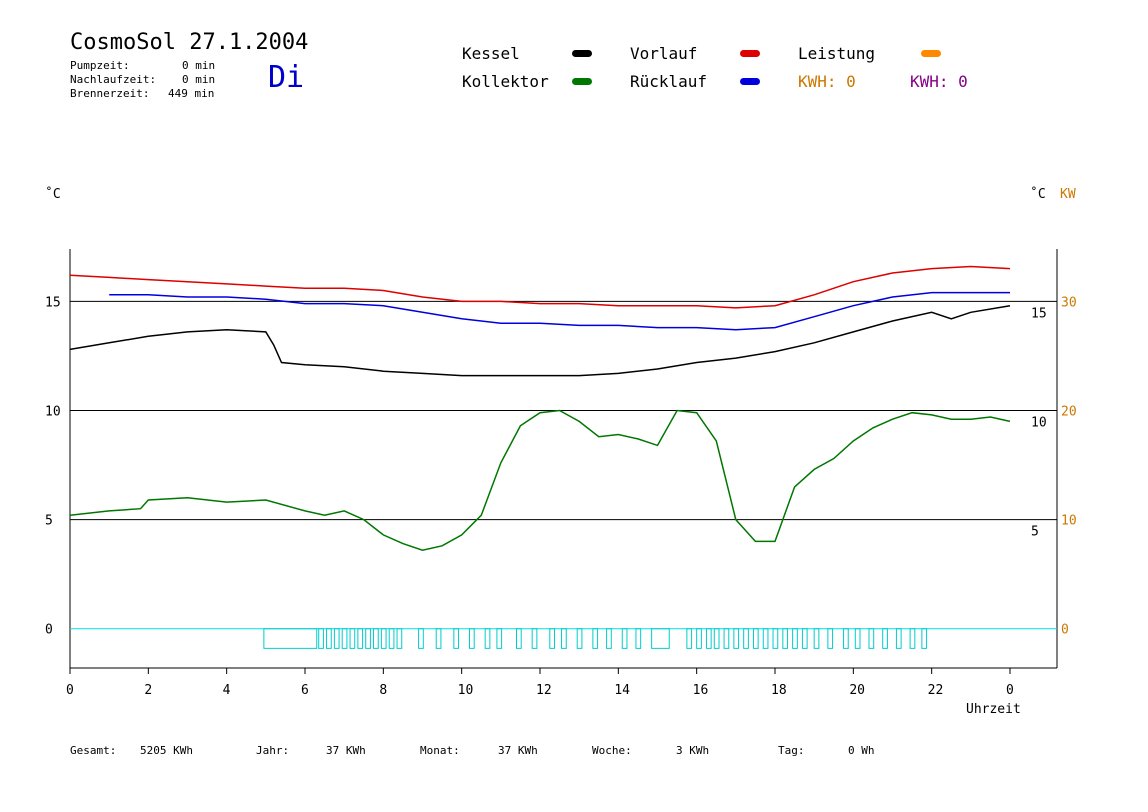 The height and width of the screenshot is (812, 1148). Describe the element at coordinates (582, 53) in the screenshot. I see `legend-kessel-swatch` at that location.